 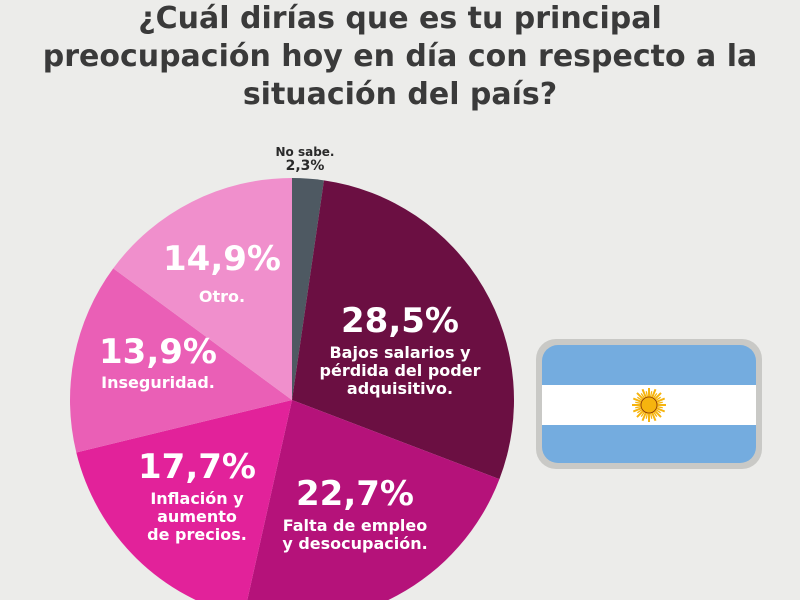 What do you see at coordinates (400, 321) in the screenshot?
I see `slice-value-label: 28,5%` at bounding box center [400, 321].